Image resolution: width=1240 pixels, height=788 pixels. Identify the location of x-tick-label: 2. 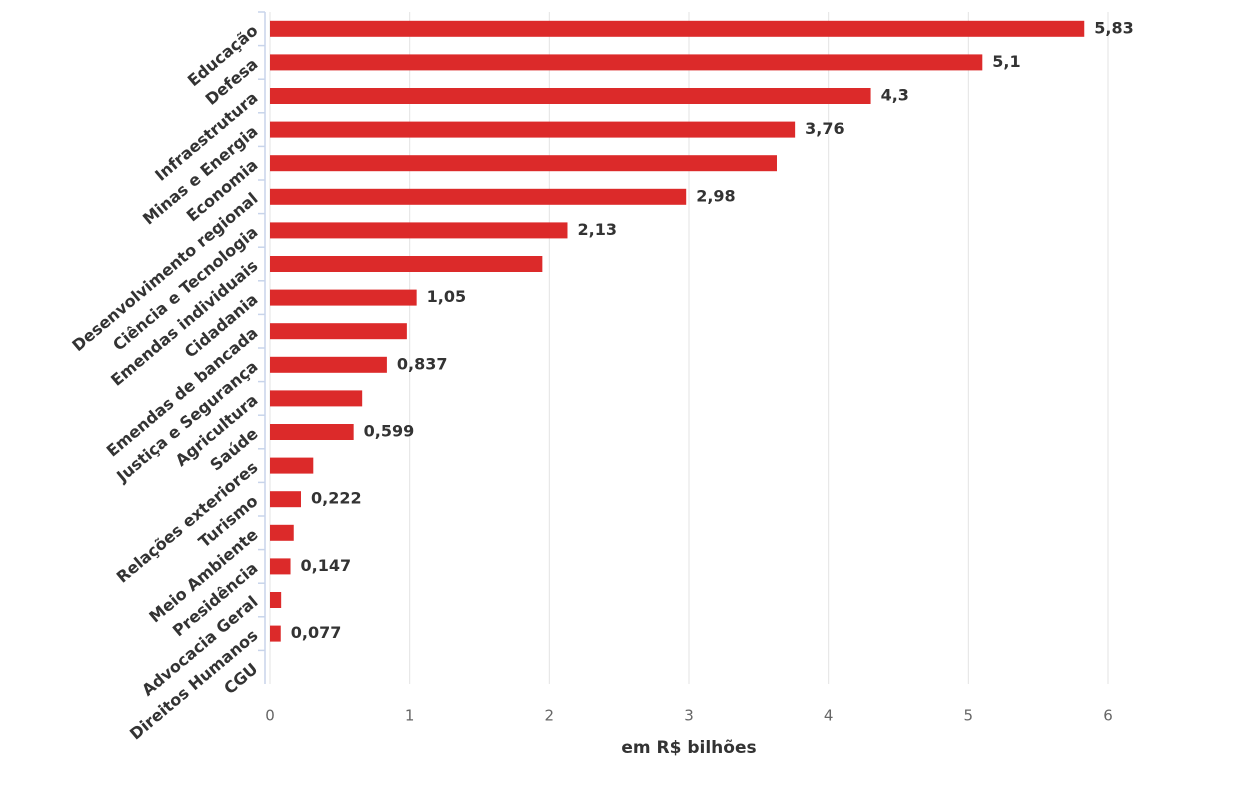
(550, 716).